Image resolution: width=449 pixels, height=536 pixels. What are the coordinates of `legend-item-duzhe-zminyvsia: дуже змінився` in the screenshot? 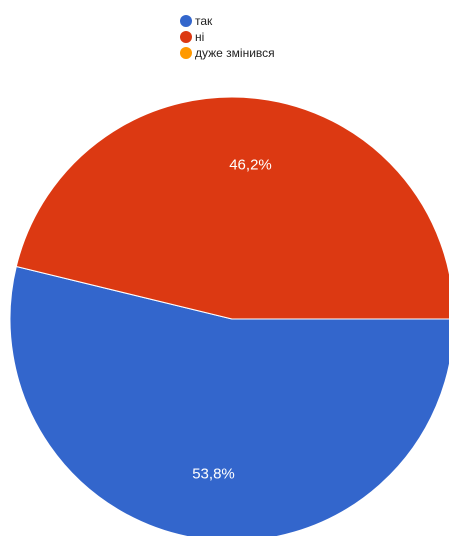 It's located at (227, 53).